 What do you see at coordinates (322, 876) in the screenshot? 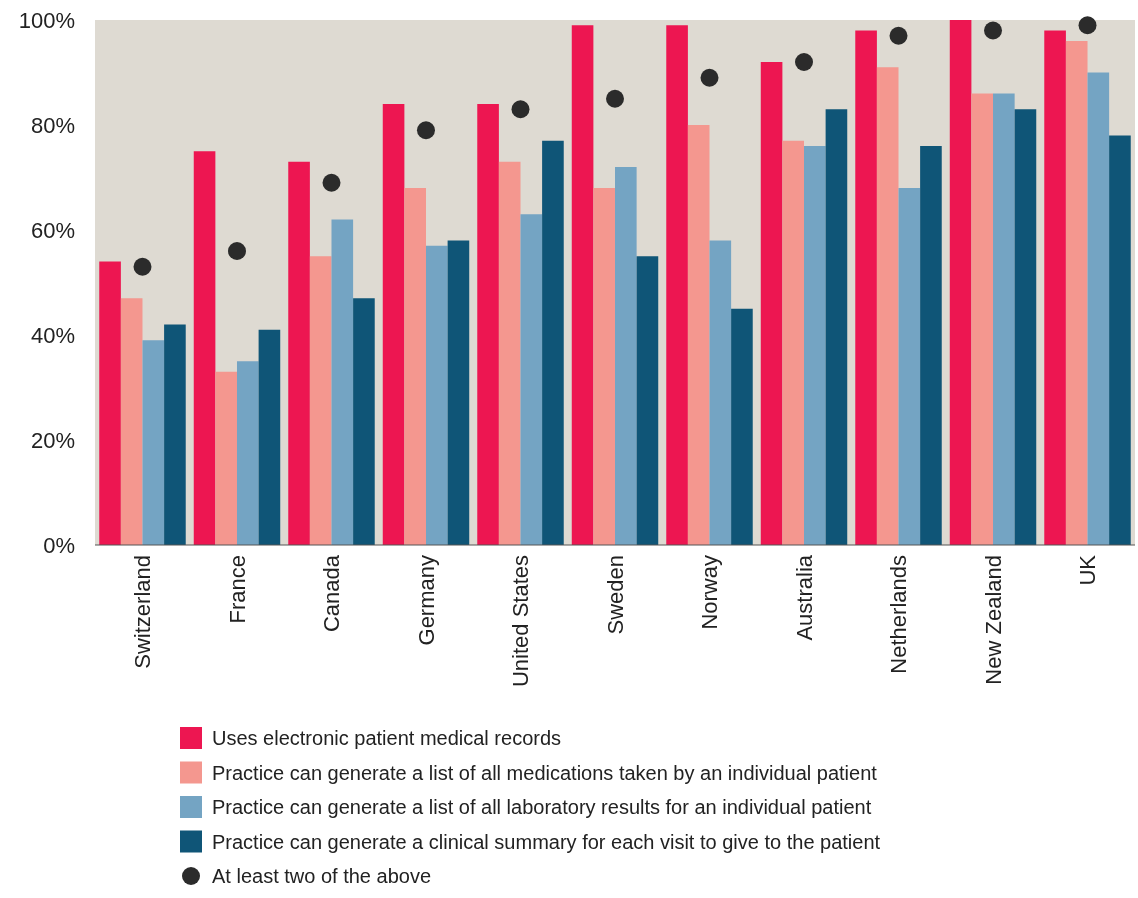
I see `legend-label: At least two of the above` at bounding box center [322, 876].